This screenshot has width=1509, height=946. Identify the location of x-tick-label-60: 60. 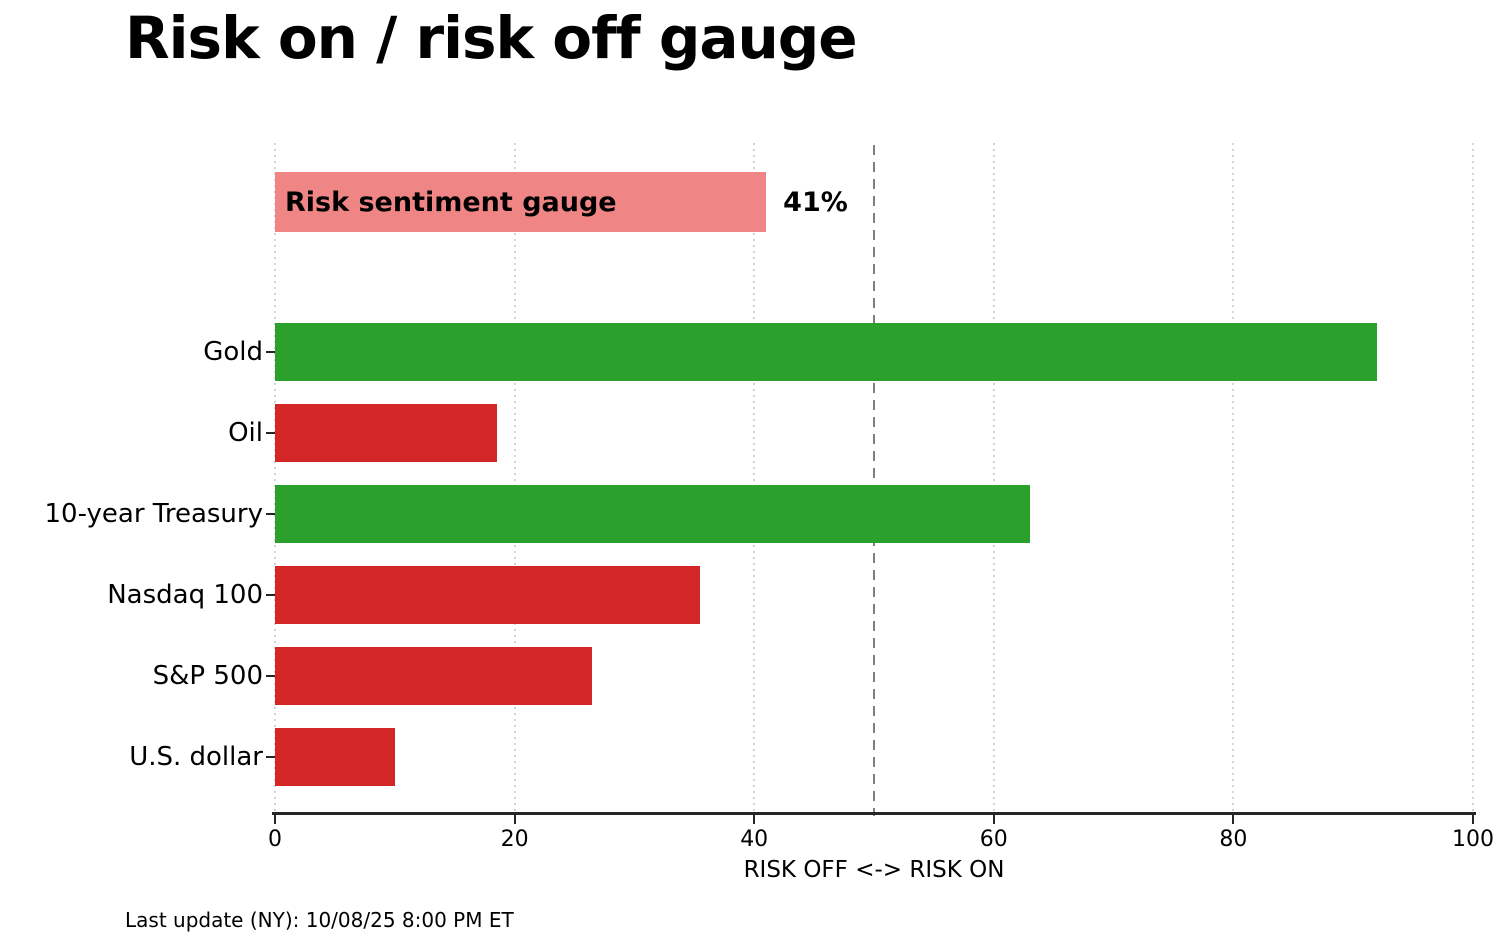
(993, 839).